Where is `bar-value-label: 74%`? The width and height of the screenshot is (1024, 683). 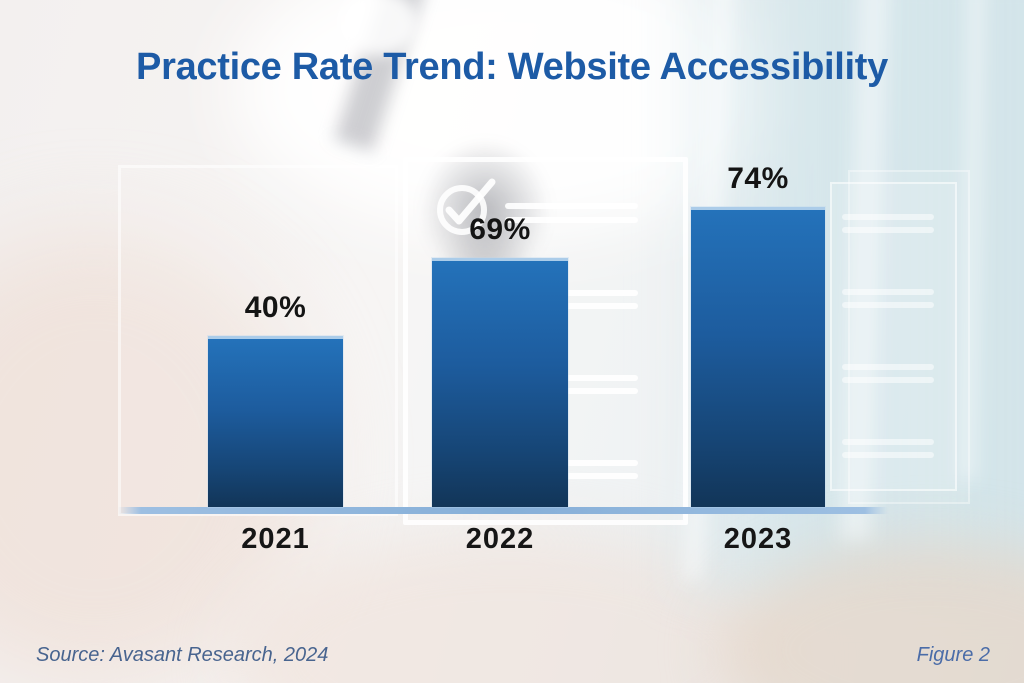
bar-value-label: 74% is located at coordinates (758, 178).